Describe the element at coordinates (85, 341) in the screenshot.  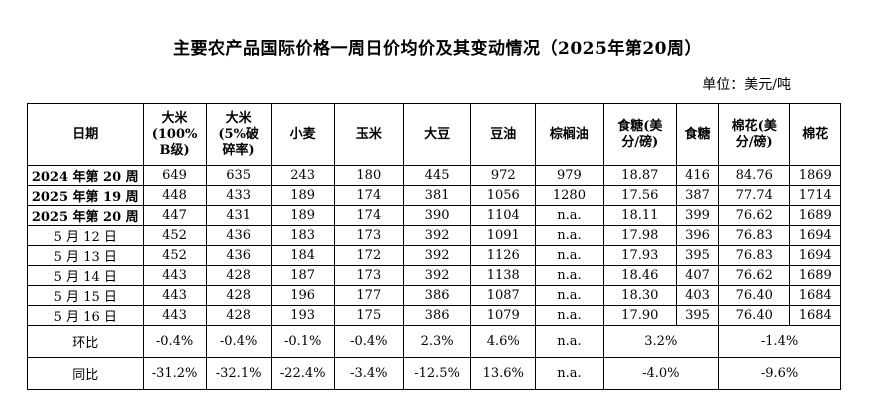
I see `row-label: 环比` at that location.